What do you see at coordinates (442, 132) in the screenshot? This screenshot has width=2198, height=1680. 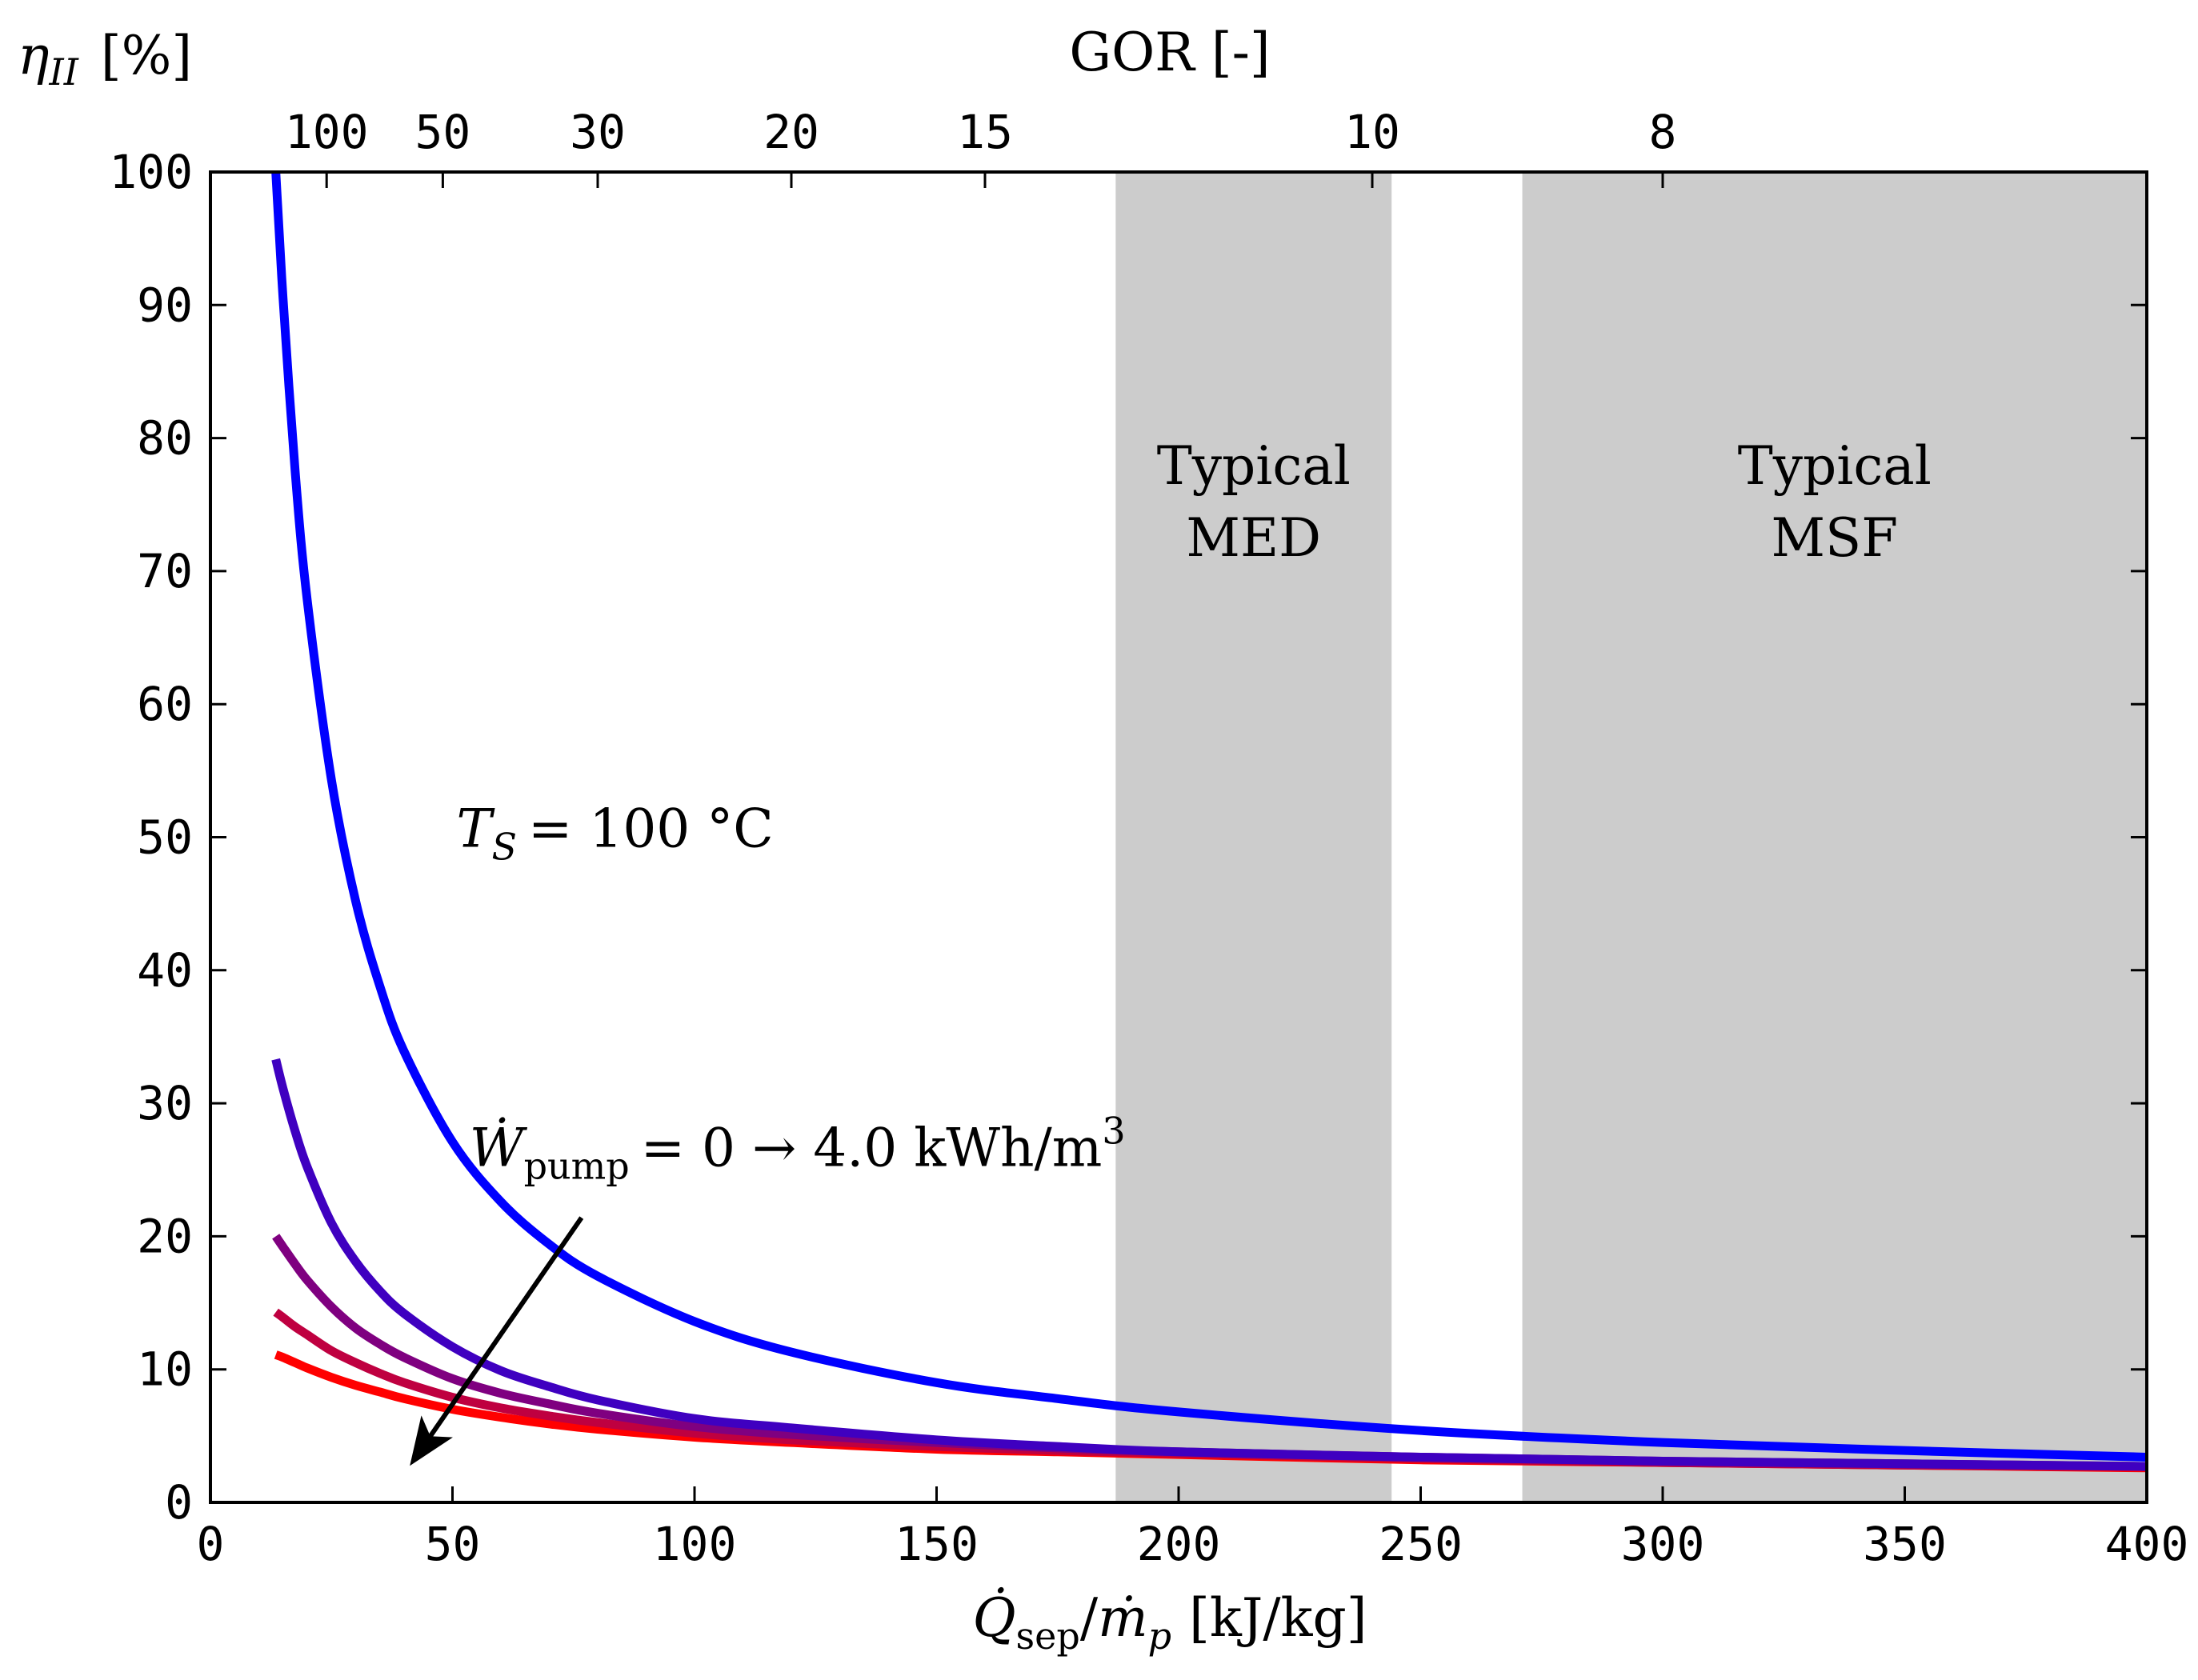 I see `gor-tick-label: 50` at bounding box center [442, 132].